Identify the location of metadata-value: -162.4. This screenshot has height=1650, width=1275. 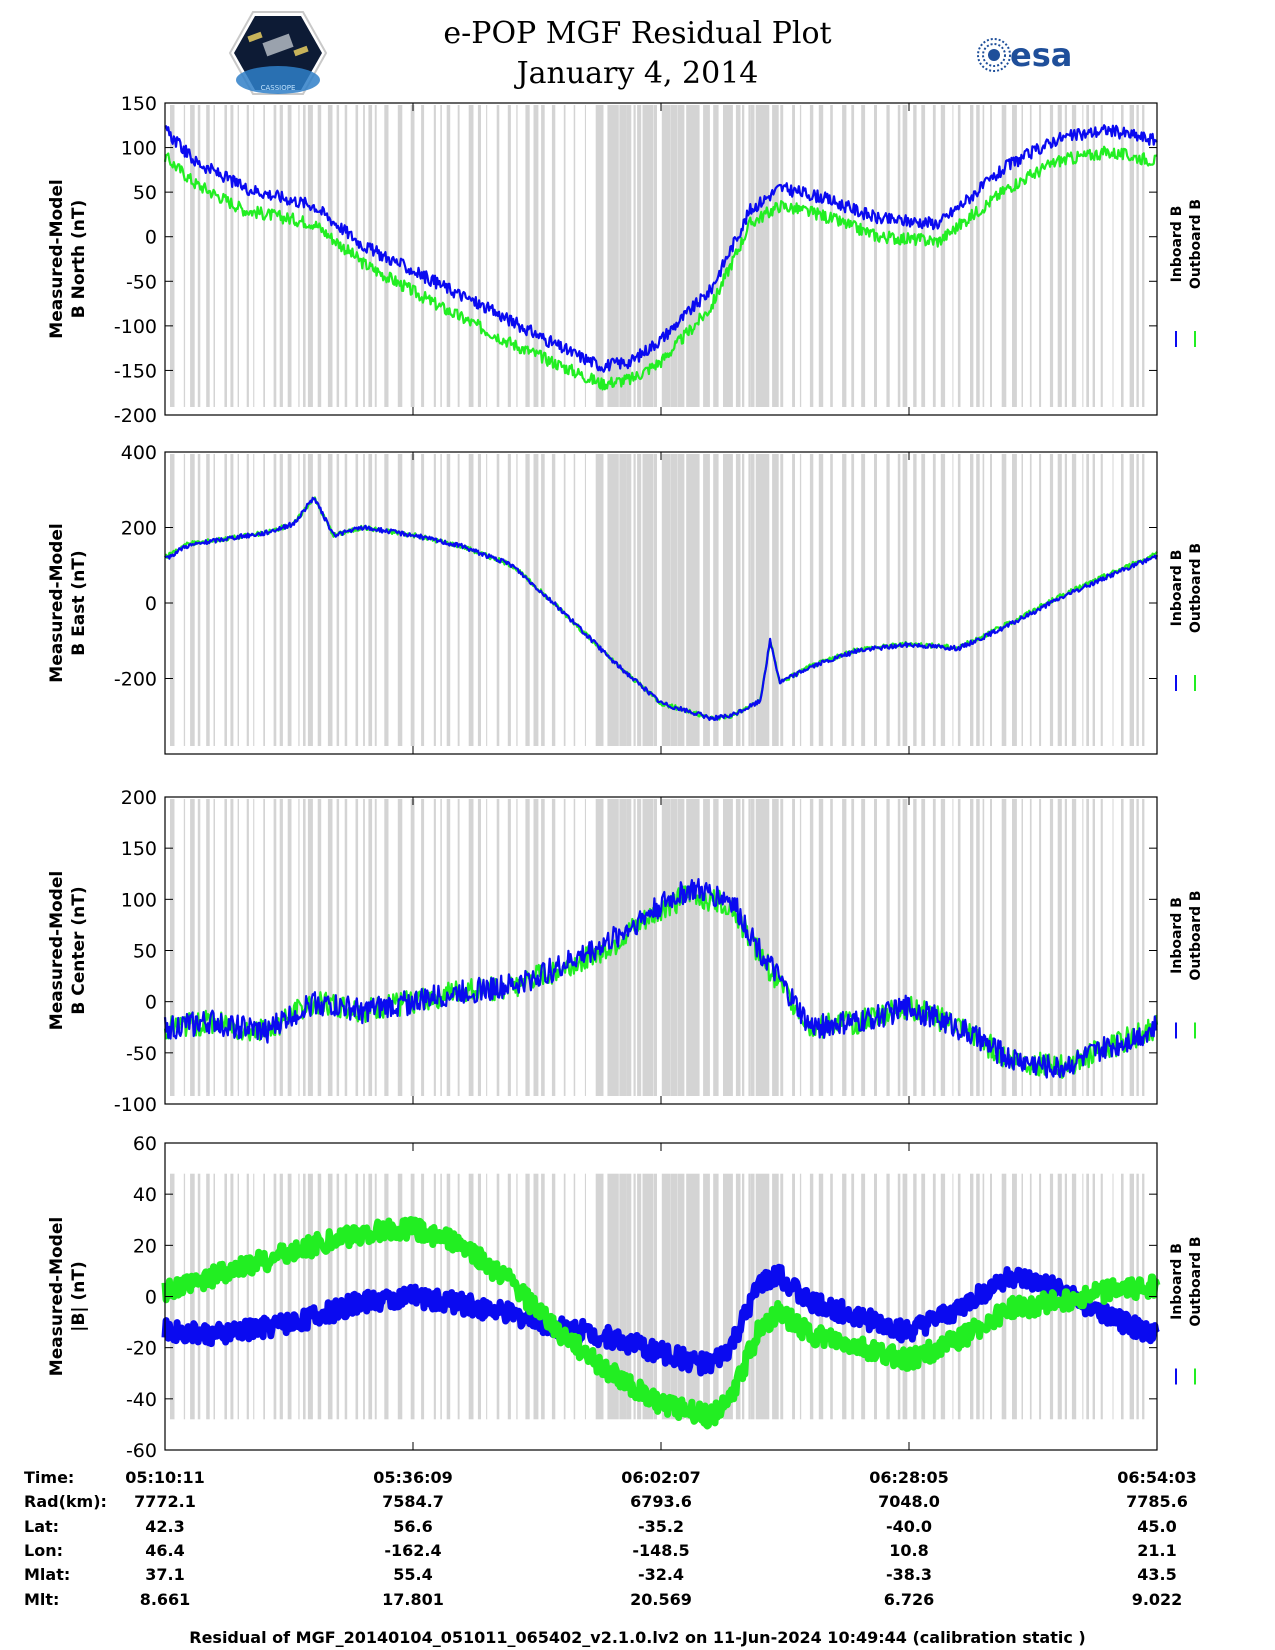
(413, 1550).